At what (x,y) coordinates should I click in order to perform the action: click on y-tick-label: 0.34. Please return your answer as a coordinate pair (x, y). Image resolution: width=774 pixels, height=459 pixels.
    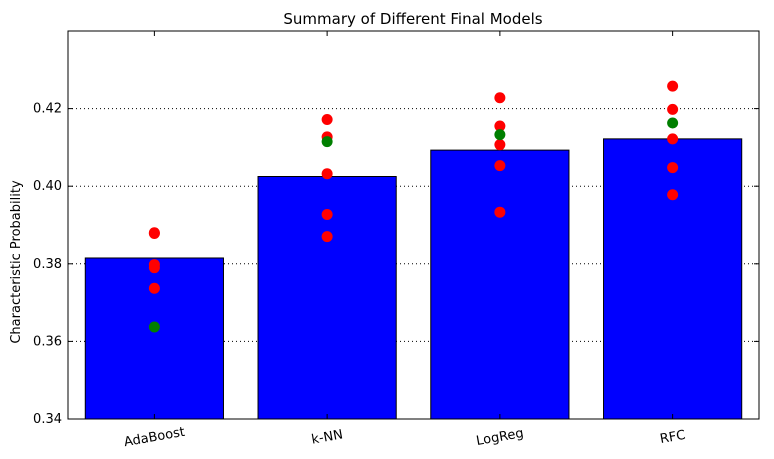
    Looking at the image, I should click on (47, 419).